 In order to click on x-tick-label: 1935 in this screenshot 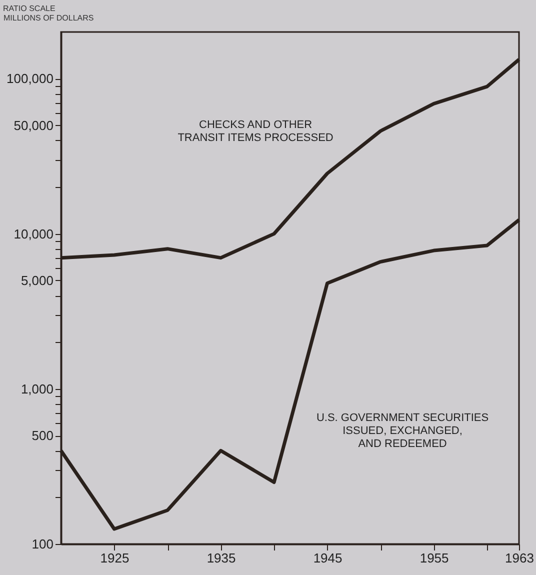, I will do `click(221, 558)`.